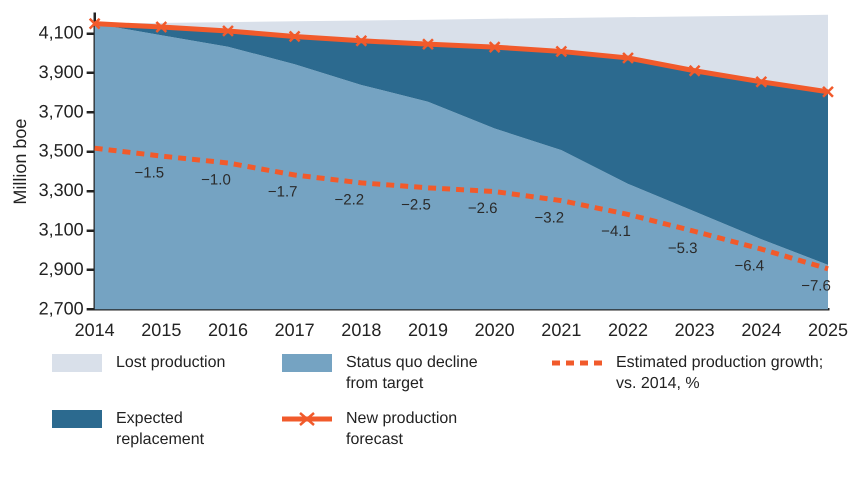 Image resolution: width=868 pixels, height=481 pixels. I want to click on x-tick-label: 2023, so click(694, 330).